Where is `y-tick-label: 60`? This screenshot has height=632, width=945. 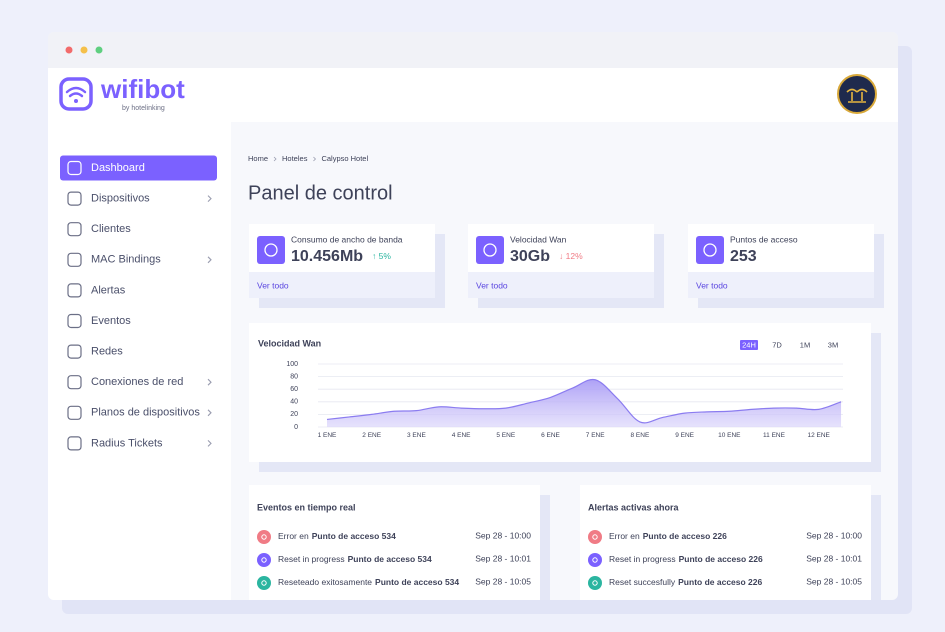
y-tick-label: 60 is located at coordinates (294, 389).